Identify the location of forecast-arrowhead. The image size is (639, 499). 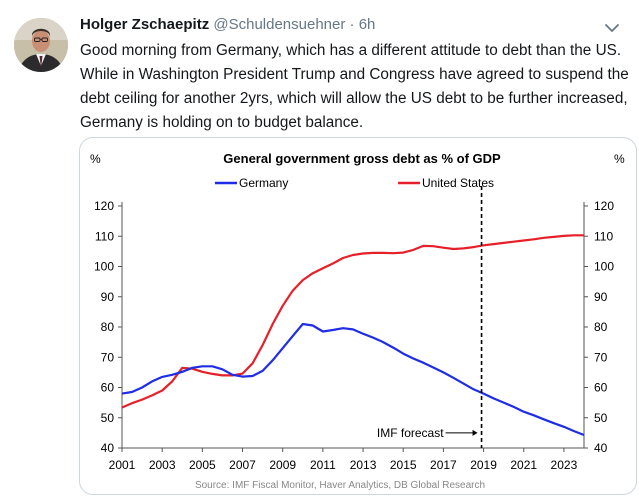
(475, 432).